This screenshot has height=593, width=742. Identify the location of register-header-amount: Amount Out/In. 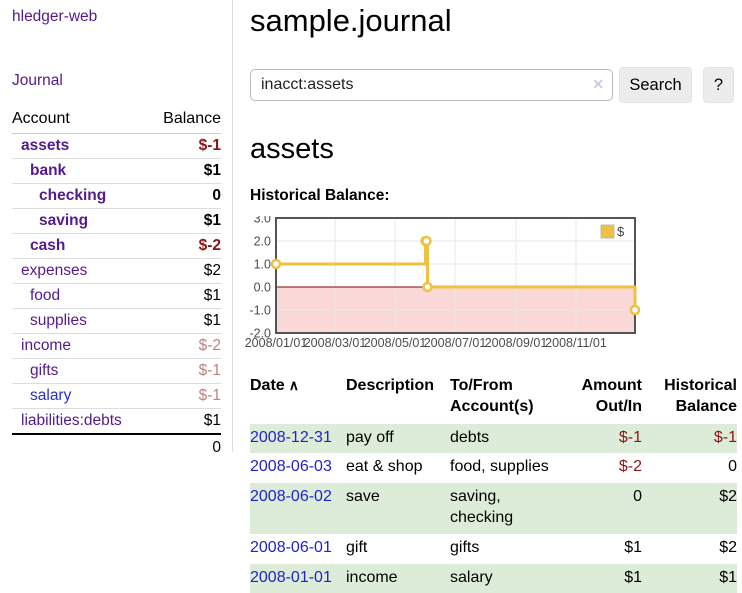
(611, 396).